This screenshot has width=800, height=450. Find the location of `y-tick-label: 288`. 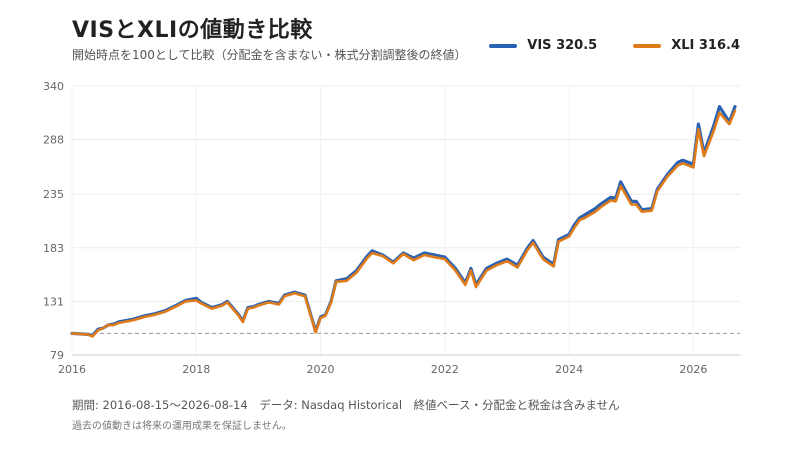

y-tick-label: 288 is located at coordinates (53, 140).